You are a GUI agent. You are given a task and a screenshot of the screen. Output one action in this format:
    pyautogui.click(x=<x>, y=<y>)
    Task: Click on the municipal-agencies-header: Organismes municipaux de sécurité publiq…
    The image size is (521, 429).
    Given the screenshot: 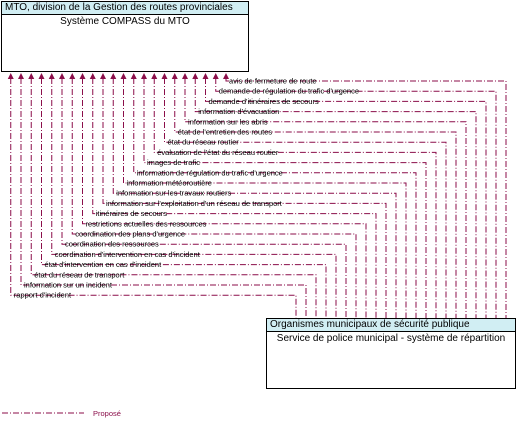 What is the action you would take?
    pyautogui.click(x=391, y=325)
    